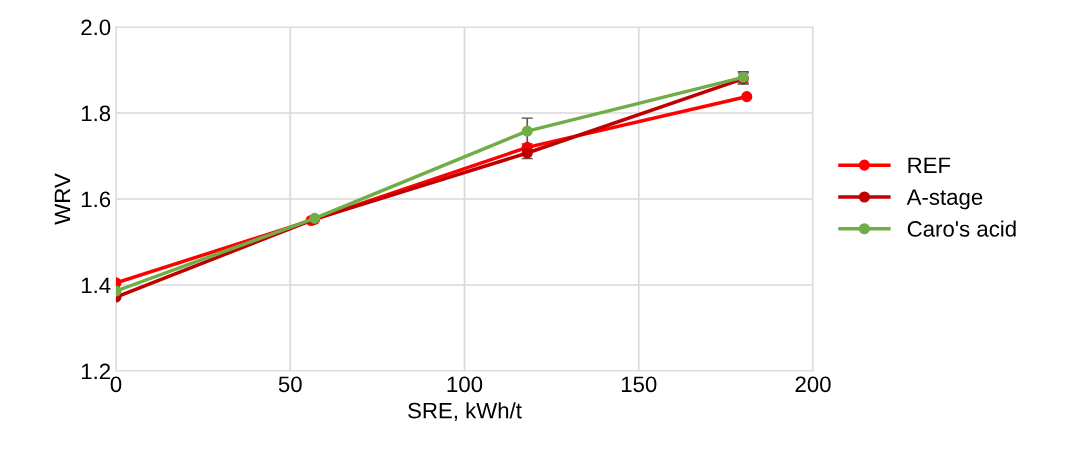  What do you see at coordinates (62, 199) in the screenshot?
I see `y-axis-title: WRV` at bounding box center [62, 199].